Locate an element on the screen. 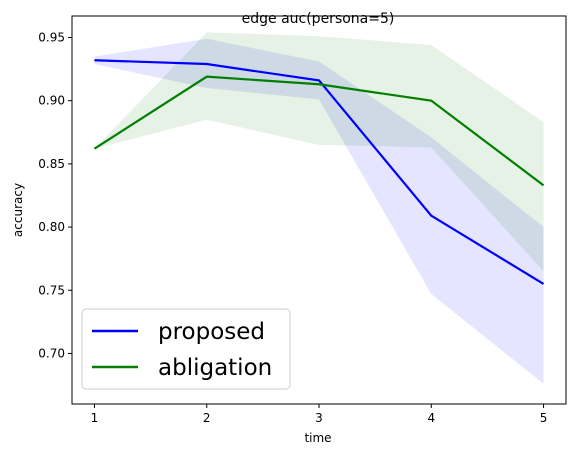 This screenshot has height=455, width=576. y-tick-label: 0.85 is located at coordinates (51, 164).